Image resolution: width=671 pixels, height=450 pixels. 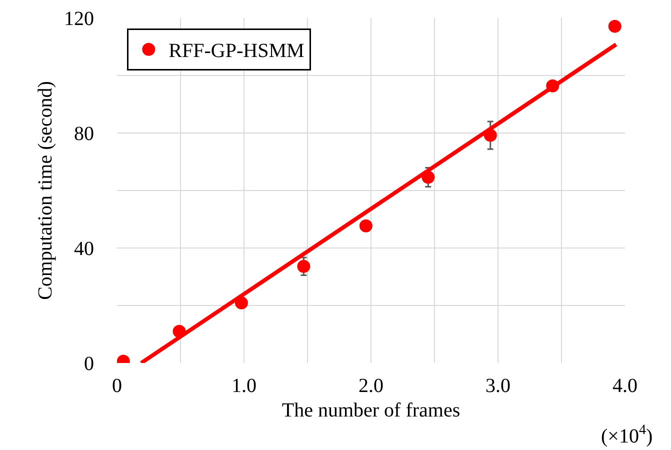 I want to click on x-tick-label: 2.0, so click(x=371, y=386).